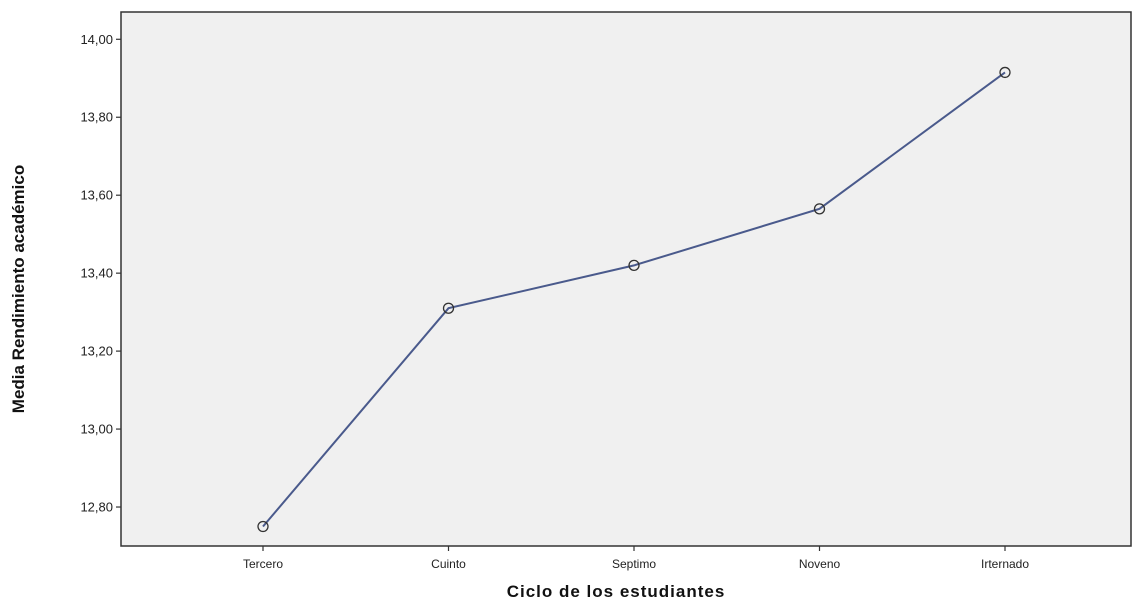  I want to click on x-tick-label: Cuinto, so click(448, 564).